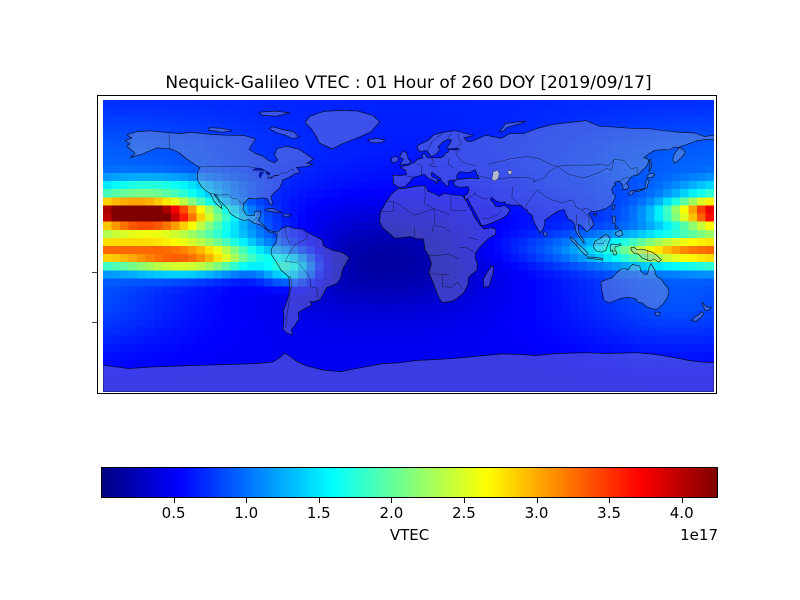  What do you see at coordinates (318, 513) in the screenshot?
I see `colorbar-tick-label: 1.5` at bounding box center [318, 513].